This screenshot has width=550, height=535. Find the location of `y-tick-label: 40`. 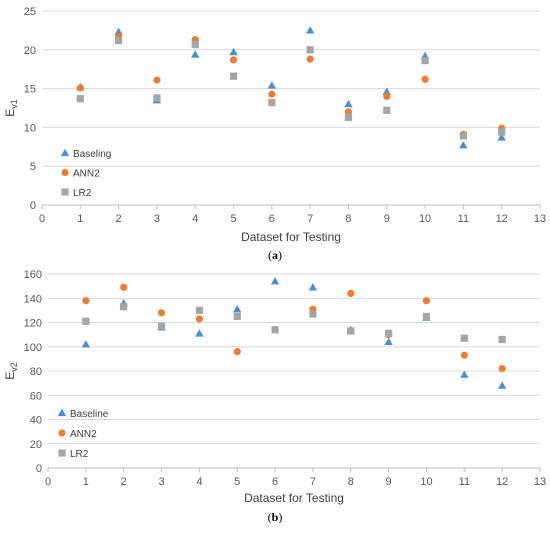

y-tick-label: 40 is located at coordinates (36, 421).